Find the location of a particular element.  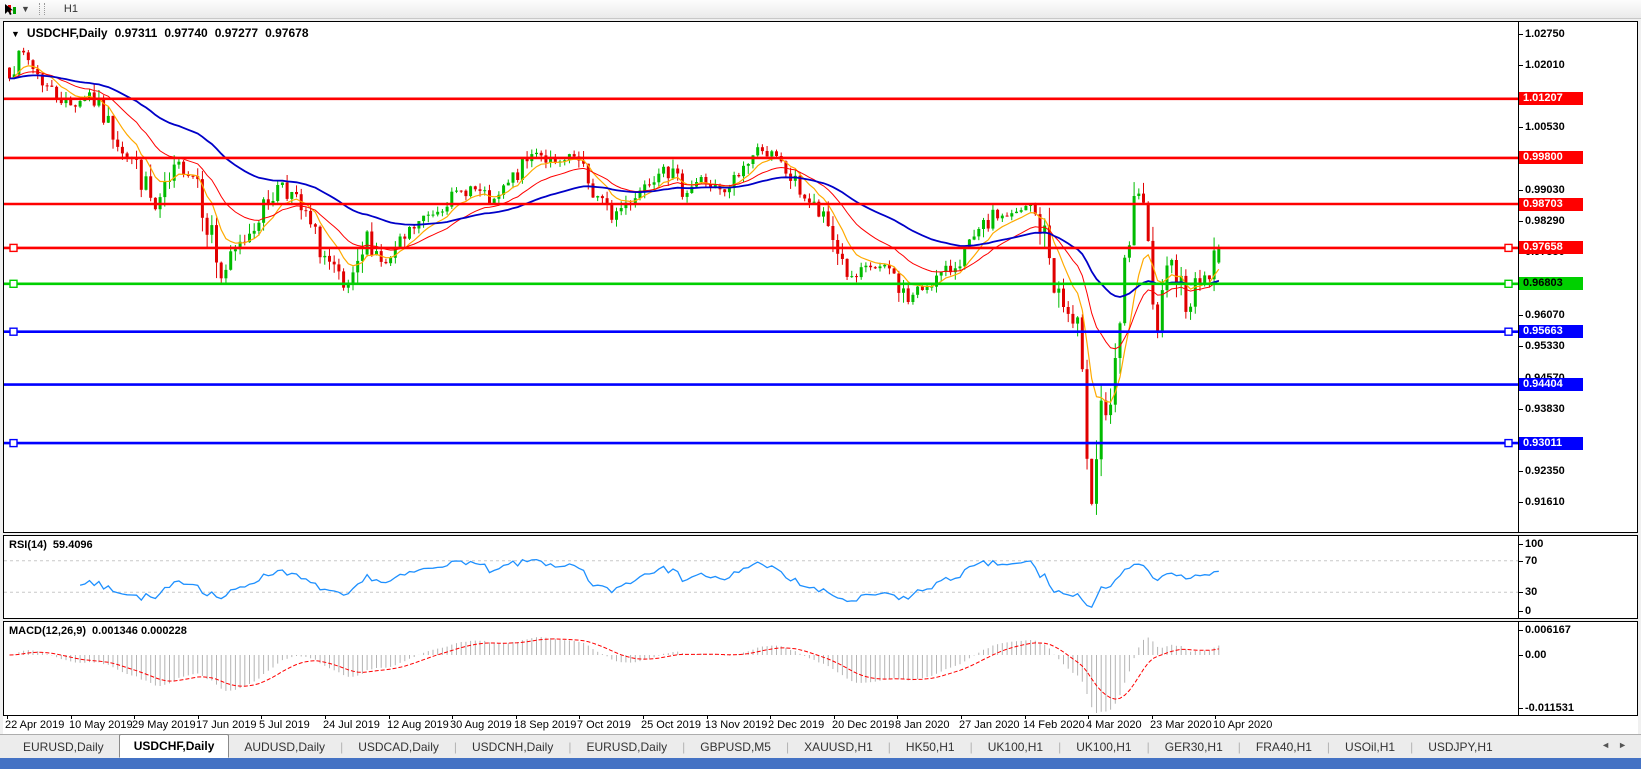

bottom-strip is located at coordinates (820, 763).